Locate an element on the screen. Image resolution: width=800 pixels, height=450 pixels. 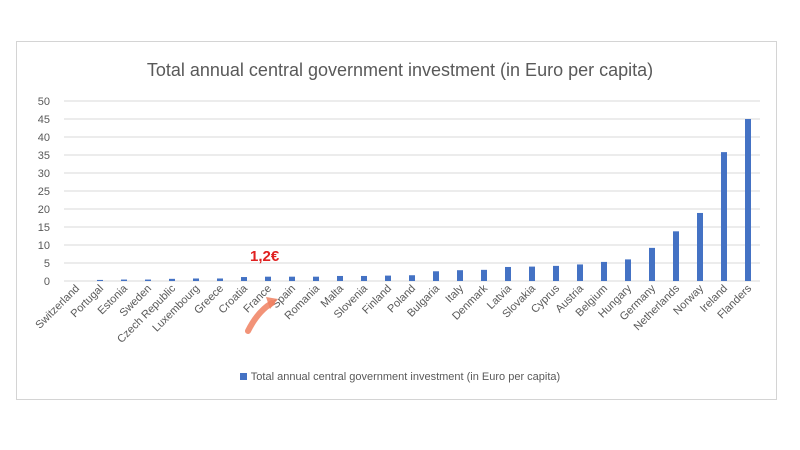
callout-arrowhead-icon is located at coordinates (272, 303).